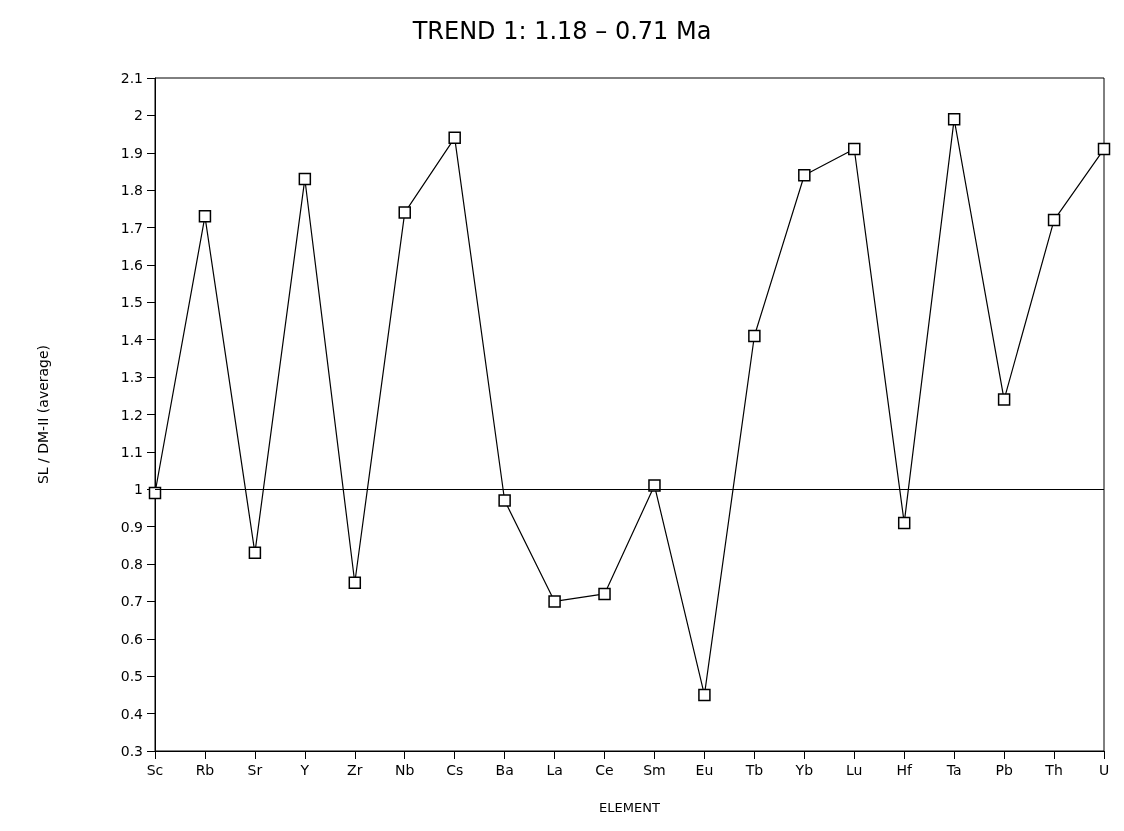 The image size is (1124, 831). I want to click on x-tick-label: Zr, so click(355, 770).